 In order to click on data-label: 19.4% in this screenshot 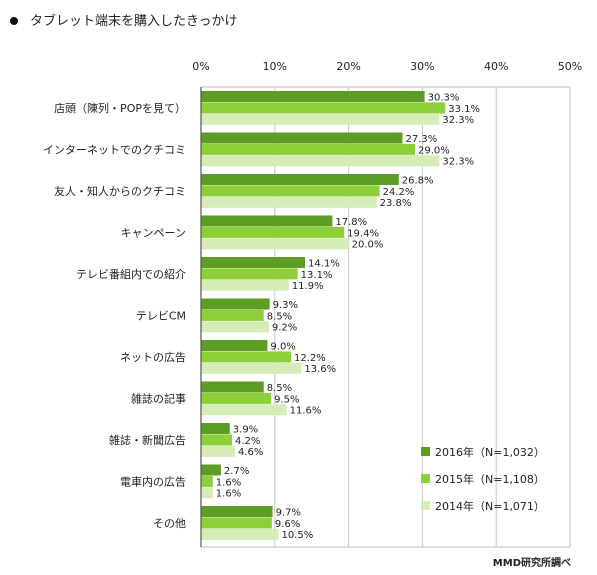, I will do `click(363, 233)`.